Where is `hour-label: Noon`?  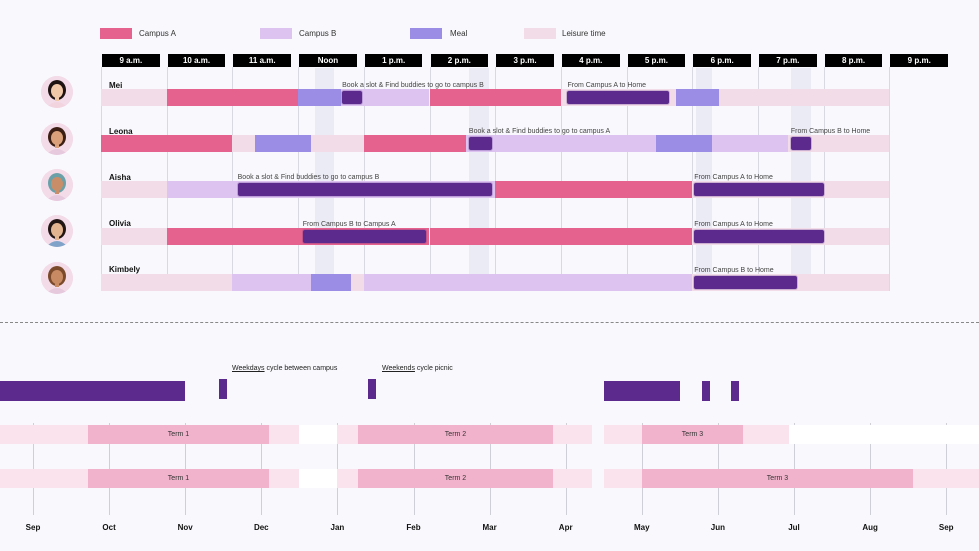 hour-label: Noon is located at coordinates (328, 60).